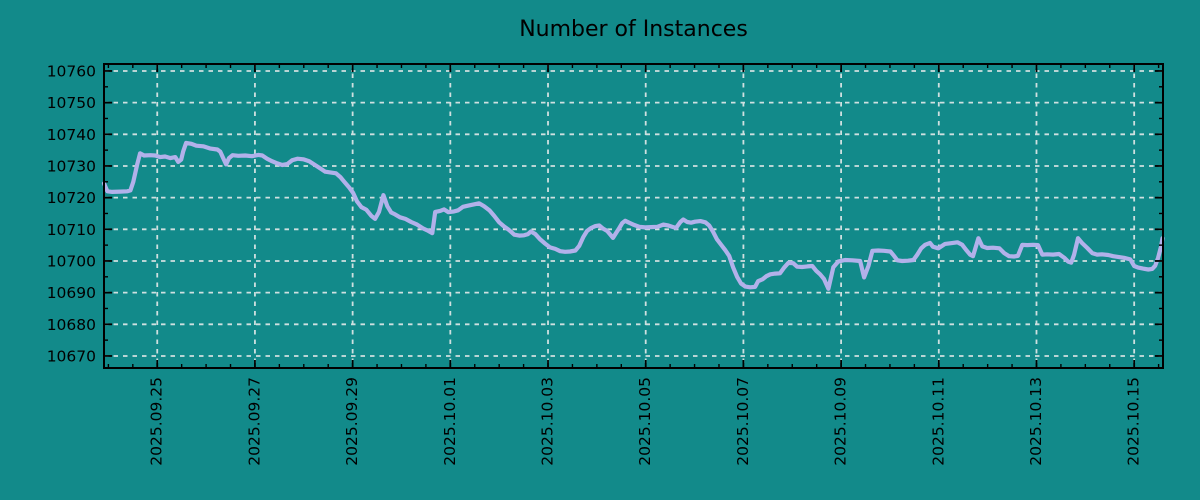 This screenshot has height=500, width=1200. Describe the element at coordinates (71, 135) in the screenshot. I see `y-tick-label: 10740` at that location.